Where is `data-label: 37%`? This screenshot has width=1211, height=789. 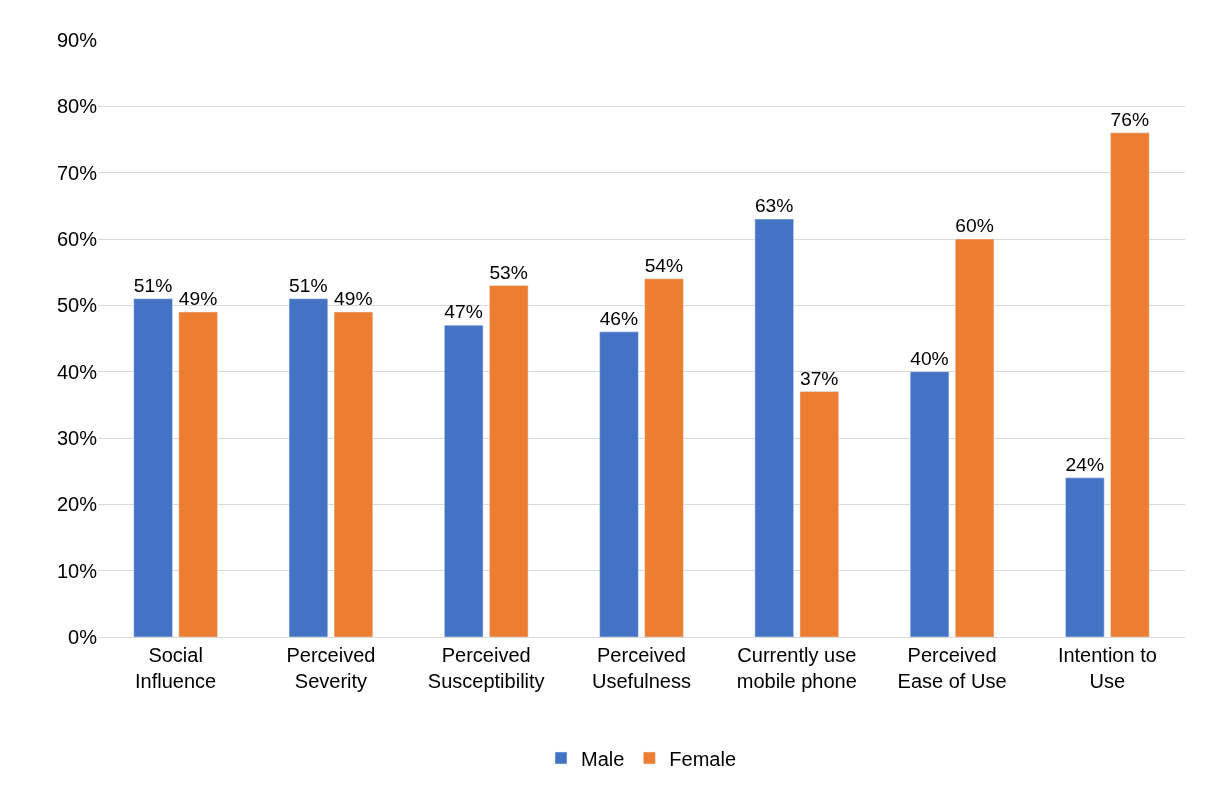 data-label: 37% is located at coordinates (819, 378).